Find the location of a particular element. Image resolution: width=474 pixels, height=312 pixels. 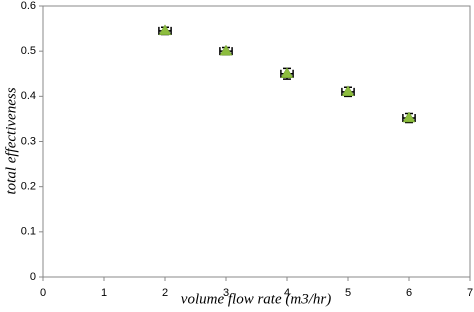

y-tick-label: 0.1 is located at coordinates (28, 232).